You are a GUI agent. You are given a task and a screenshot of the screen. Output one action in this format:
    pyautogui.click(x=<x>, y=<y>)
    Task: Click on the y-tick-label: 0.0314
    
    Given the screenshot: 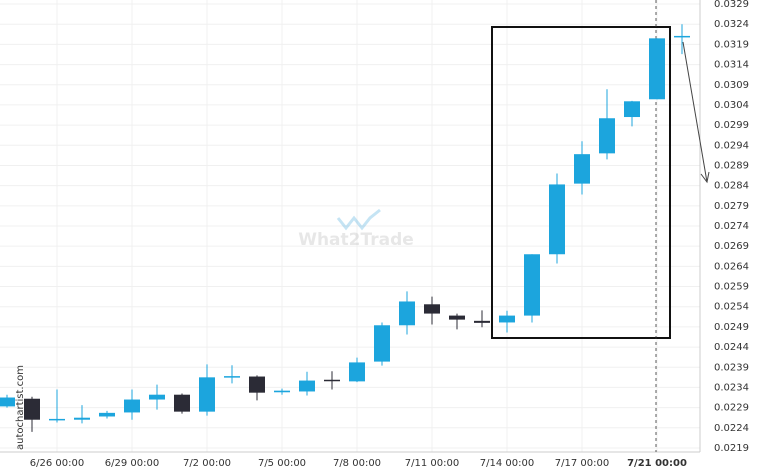 What is the action you would take?
    pyautogui.click(x=731, y=65)
    